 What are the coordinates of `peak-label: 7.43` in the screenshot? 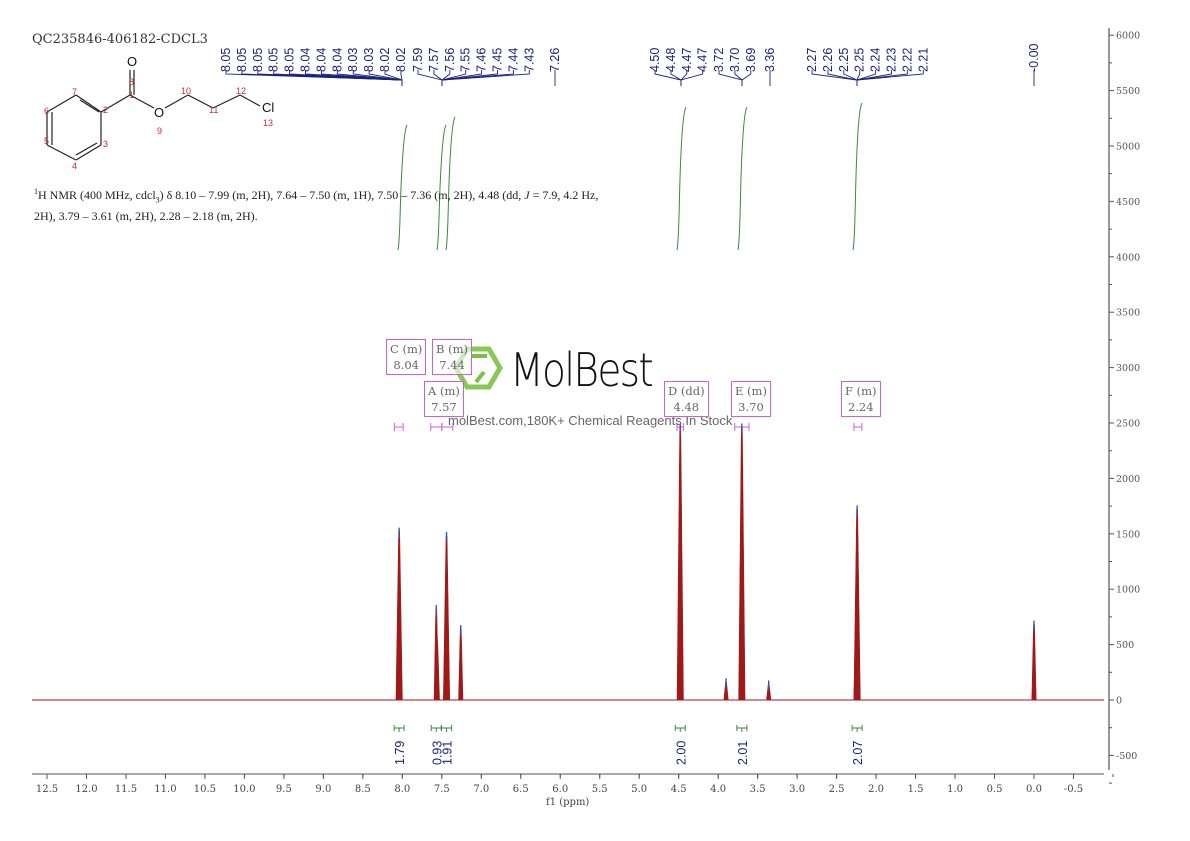 It's located at (529, 60).